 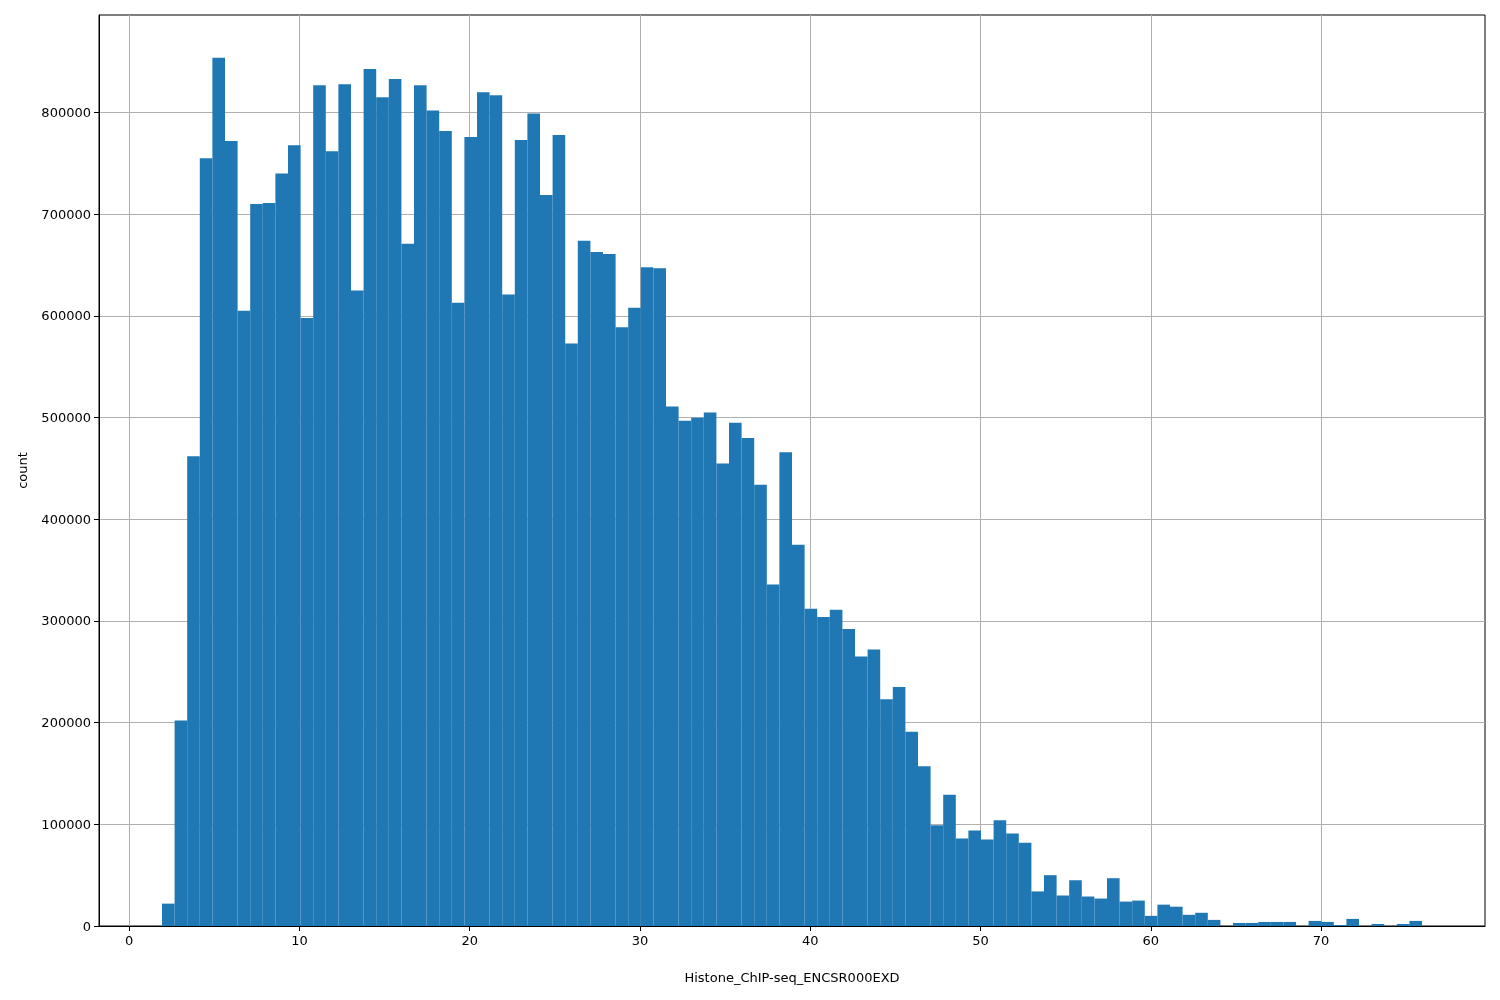 I want to click on x-tick-label: 40, so click(x=810, y=940).